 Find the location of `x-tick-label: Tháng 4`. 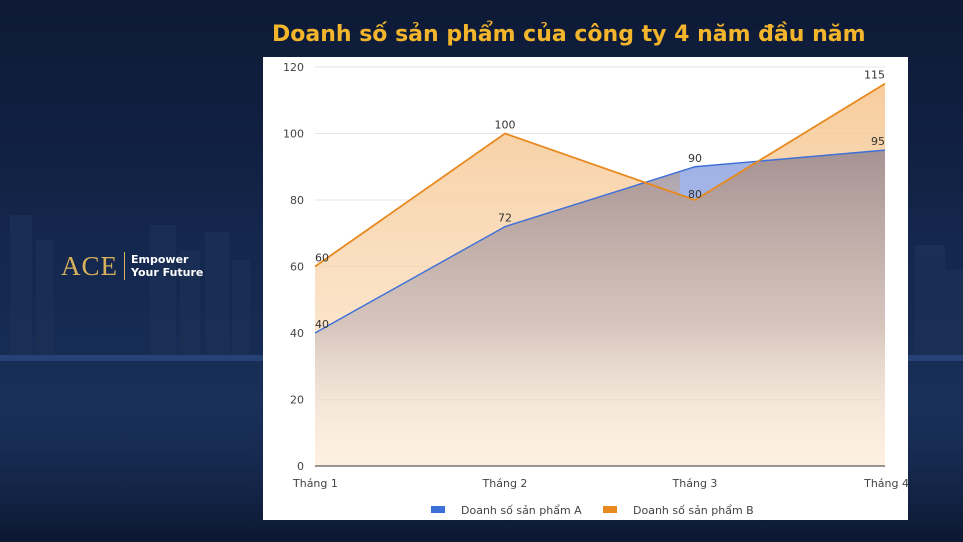

x-tick-label: Tháng 4 is located at coordinates (885, 483).